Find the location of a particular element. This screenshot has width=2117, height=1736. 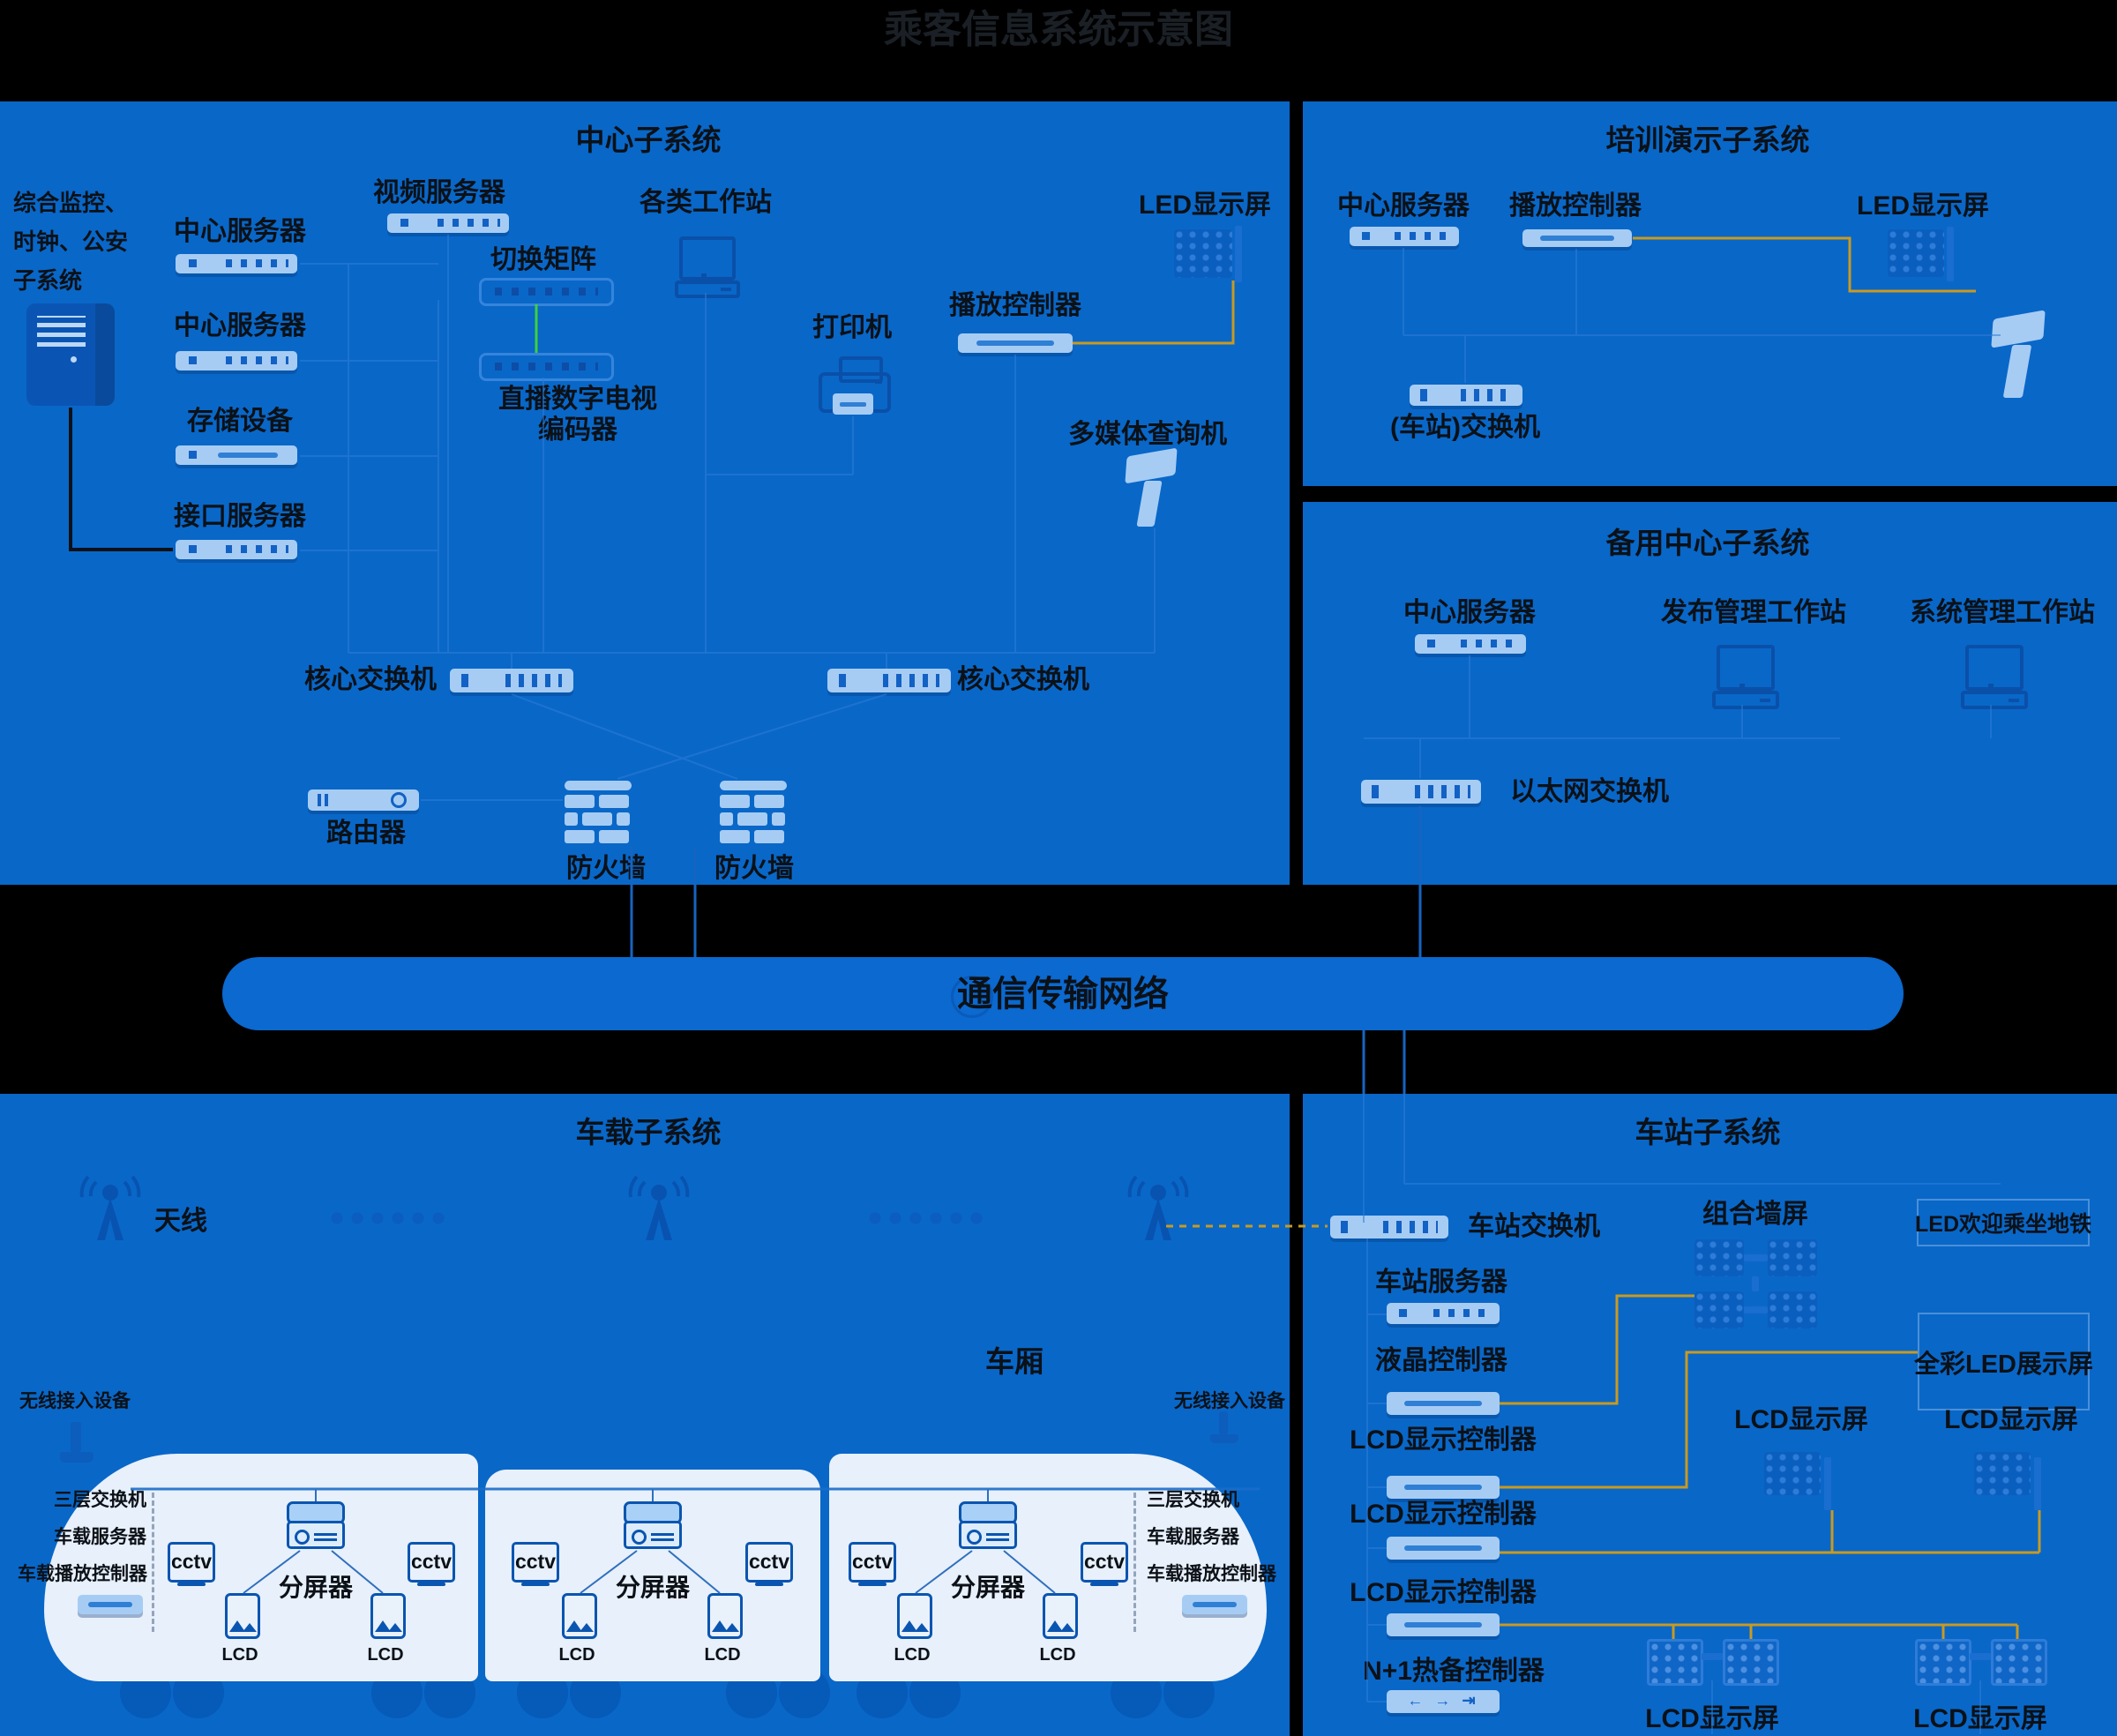

wireless-device-right-label: 无线接入设备 is located at coordinates (1229, 1401).